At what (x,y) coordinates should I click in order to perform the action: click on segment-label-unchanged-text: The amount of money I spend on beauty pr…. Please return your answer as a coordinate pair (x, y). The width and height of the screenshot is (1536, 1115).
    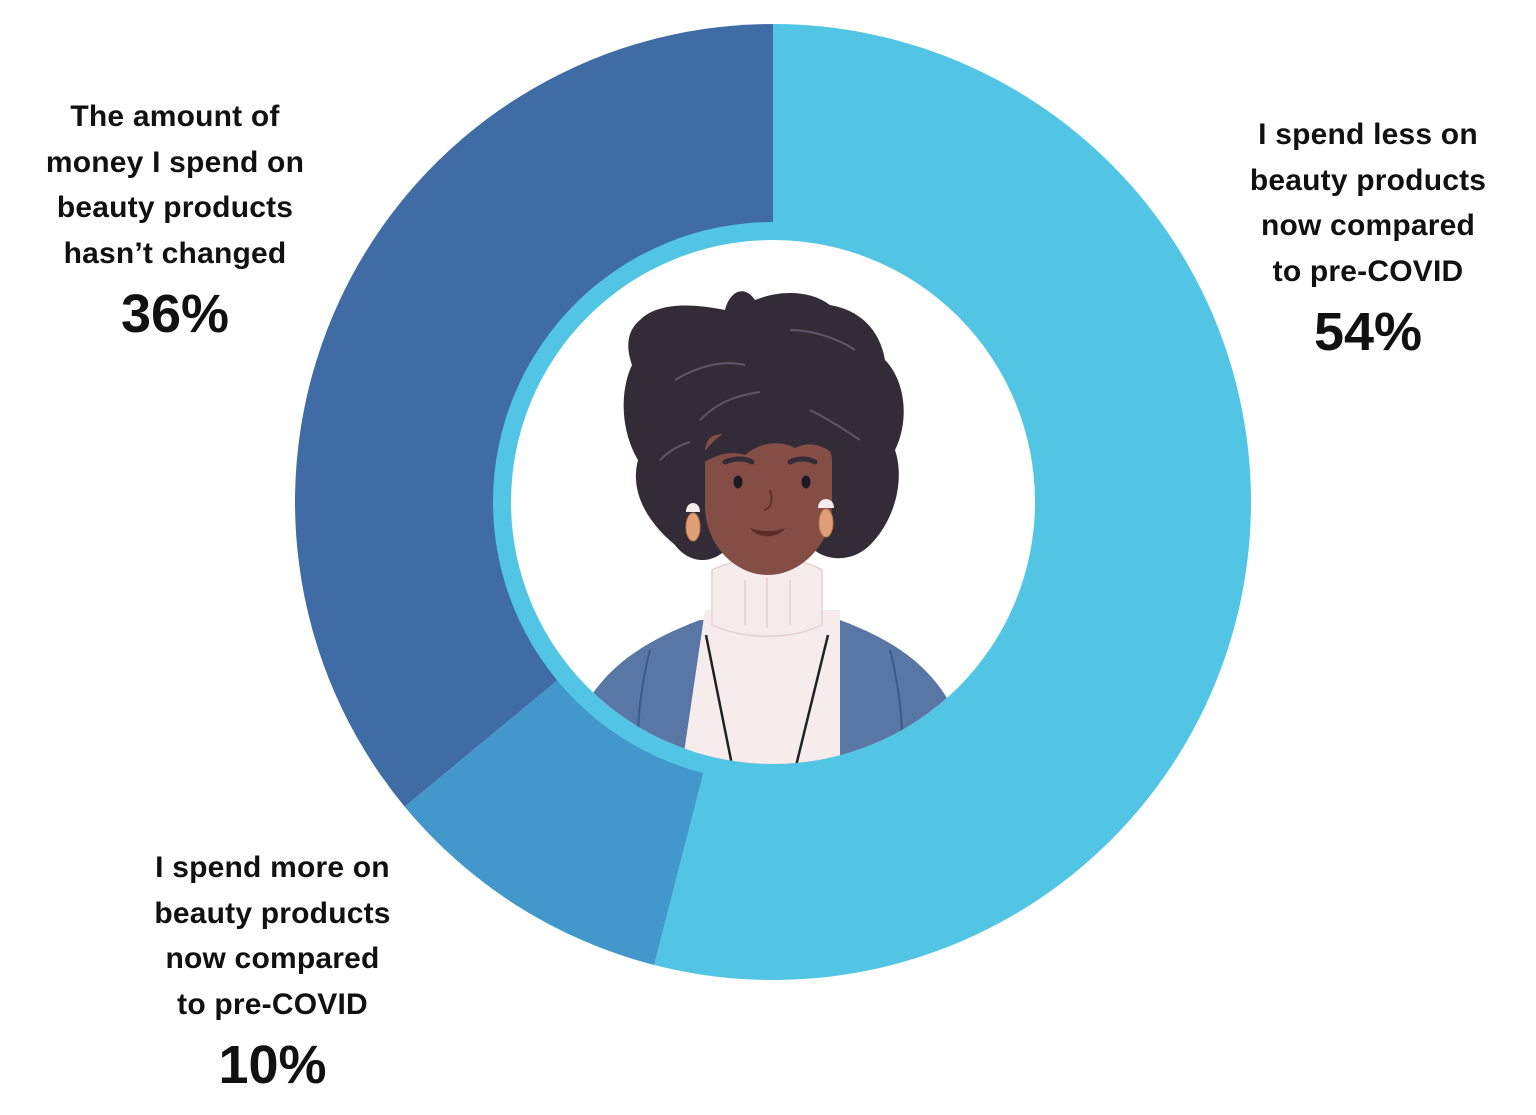
    Looking at the image, I should click on (175, 185).